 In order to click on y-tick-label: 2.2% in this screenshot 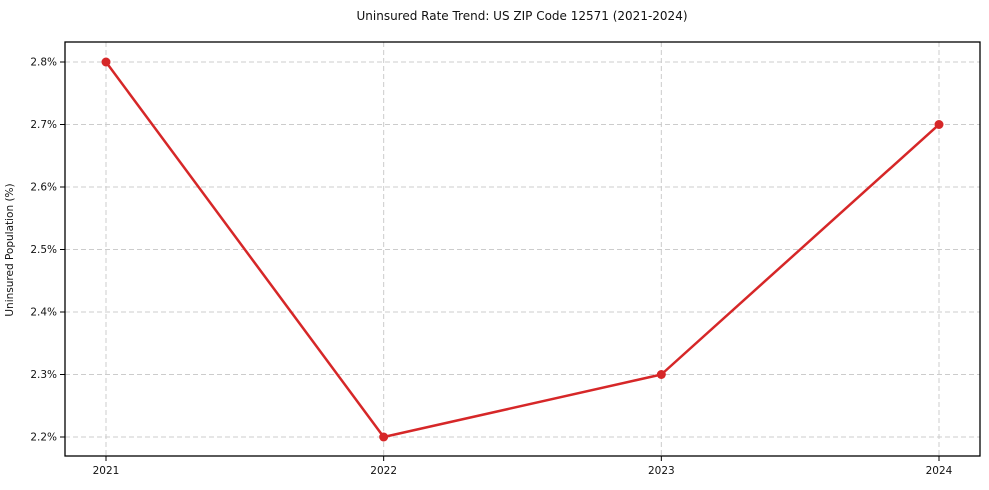, I will do `click(43, 438)`.